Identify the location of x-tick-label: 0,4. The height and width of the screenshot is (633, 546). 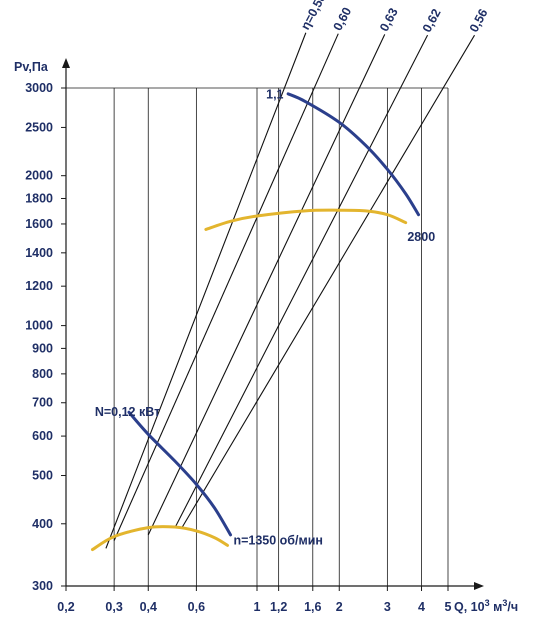
(148, 607).